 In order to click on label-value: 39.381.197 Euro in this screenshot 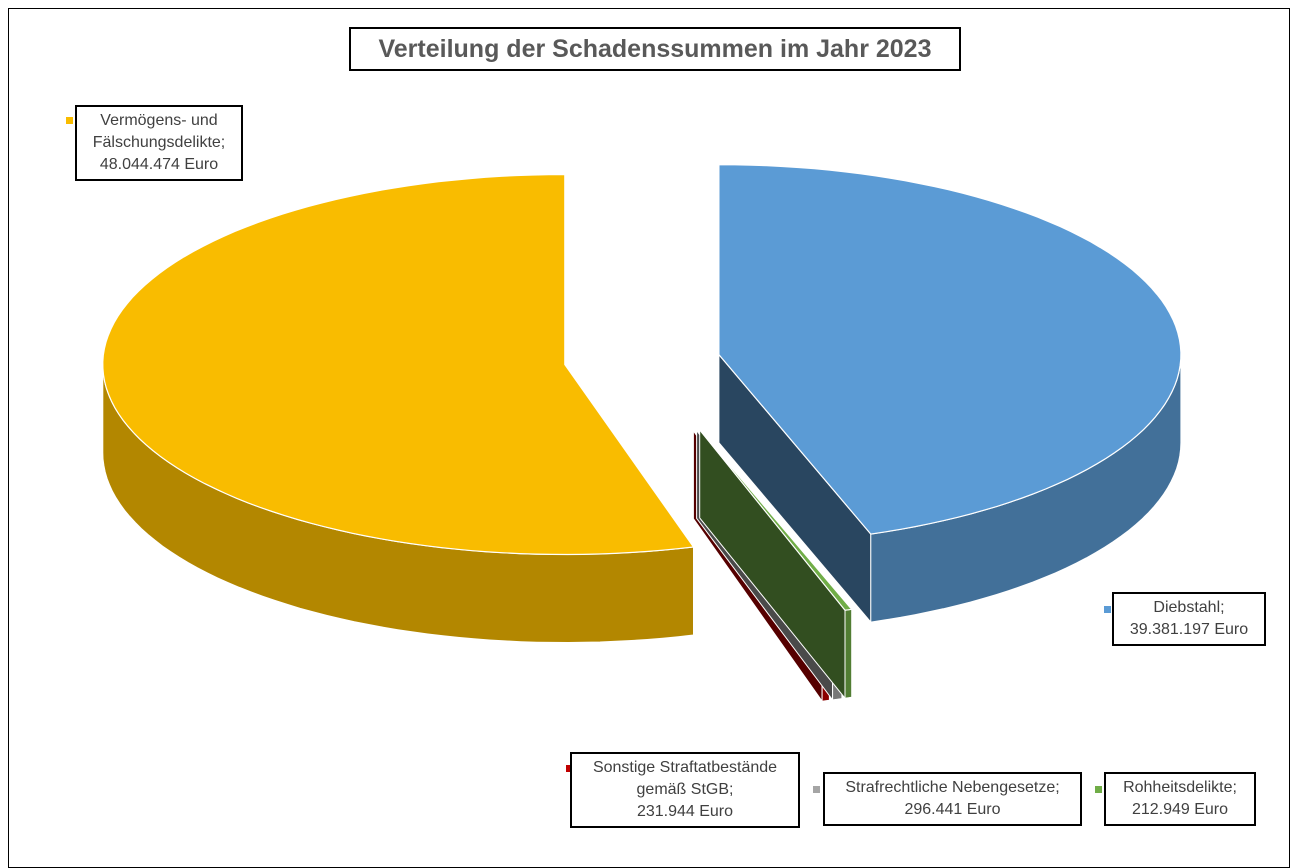, I will do `click(1189, 629)`.